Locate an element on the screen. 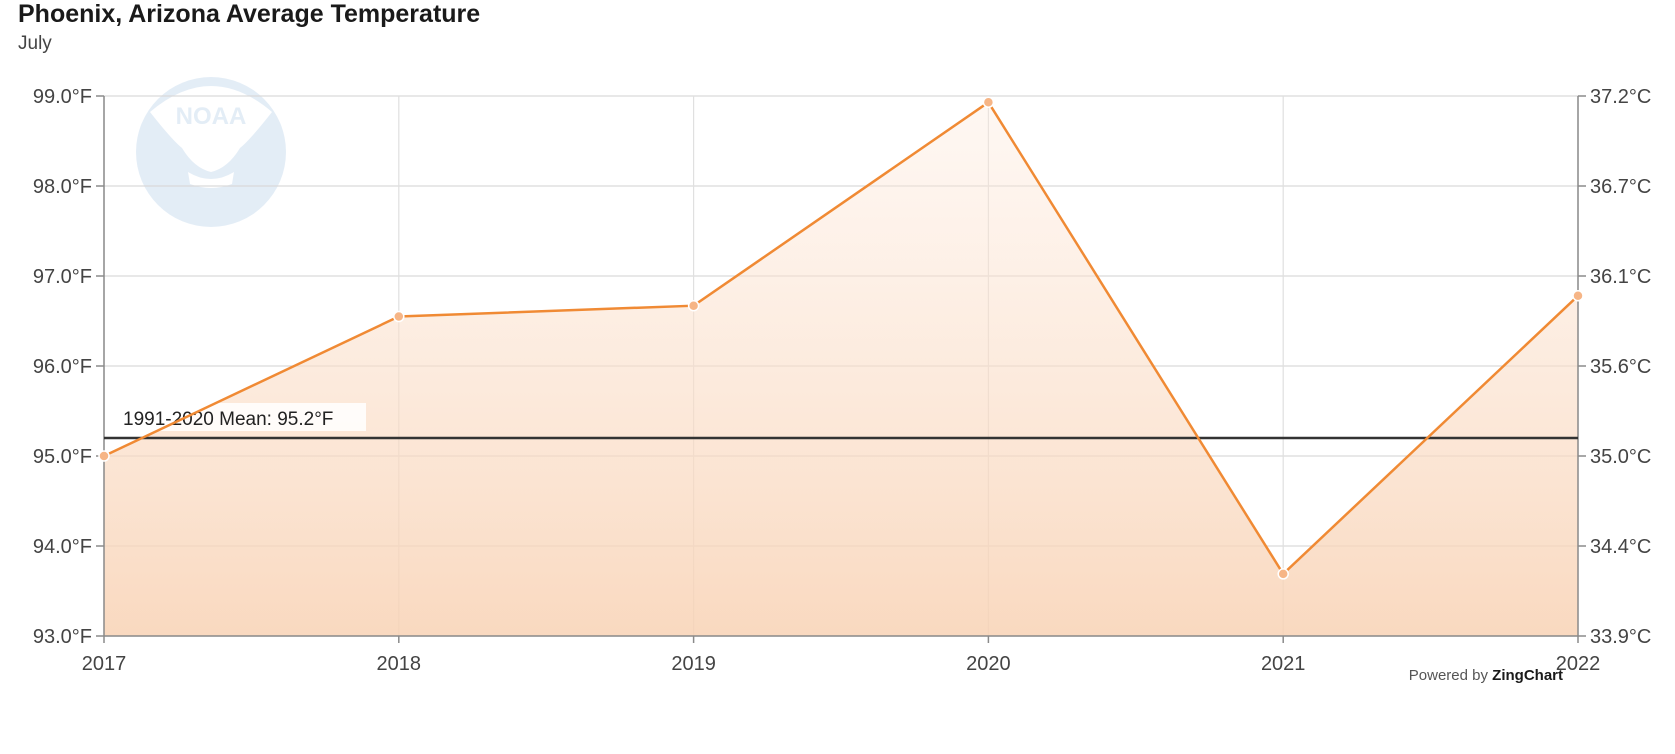 The image size is (1675, 754). powered-by: Powered by ZingChart is located at coordinates (1486, 675).